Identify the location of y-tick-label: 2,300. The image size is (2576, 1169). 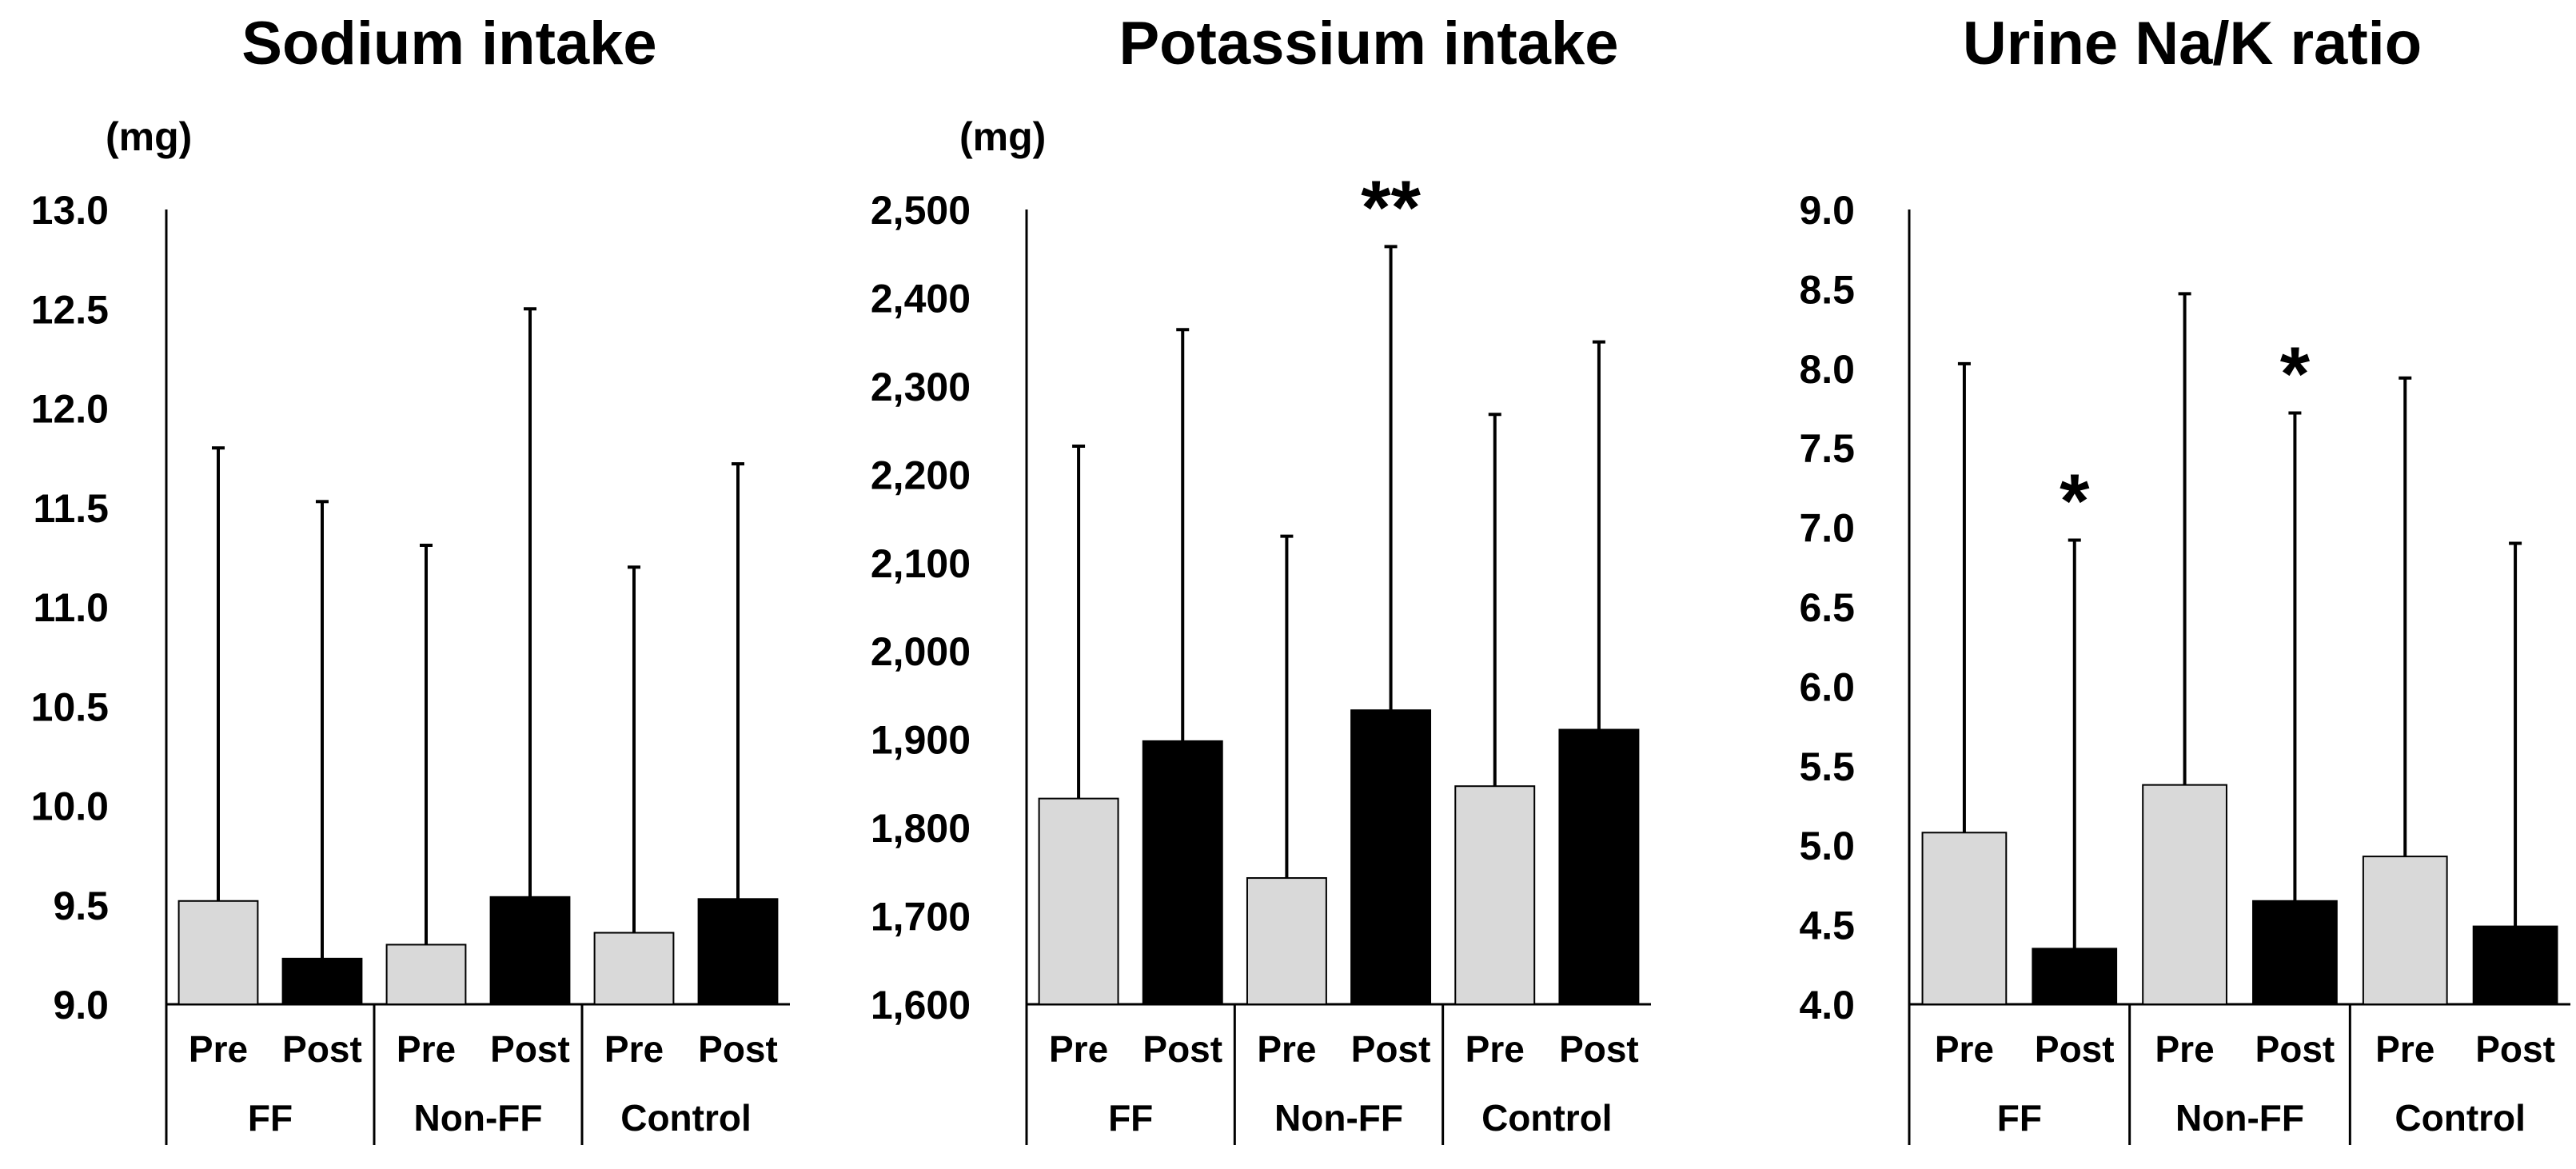
(921, 387).